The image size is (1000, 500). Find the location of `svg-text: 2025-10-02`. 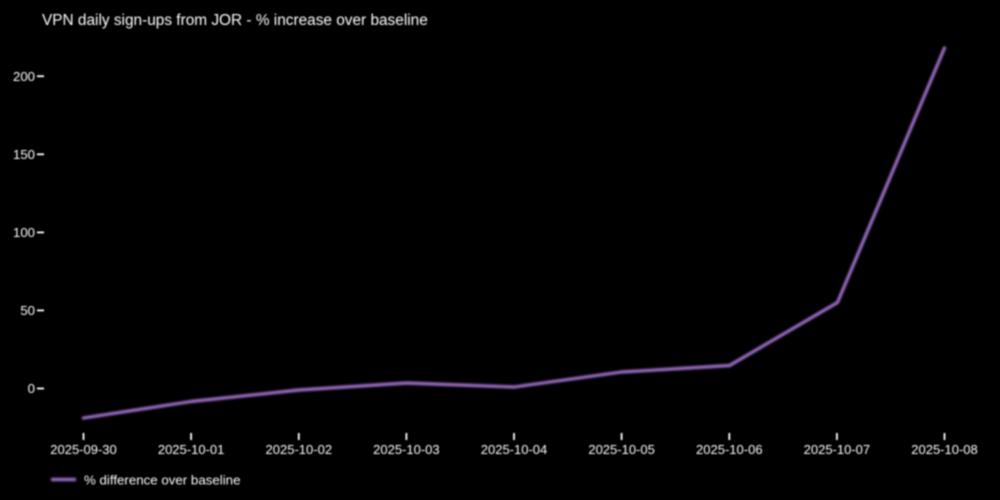

svg-text: 2025-10-02 is located at coordinates (299, 449).